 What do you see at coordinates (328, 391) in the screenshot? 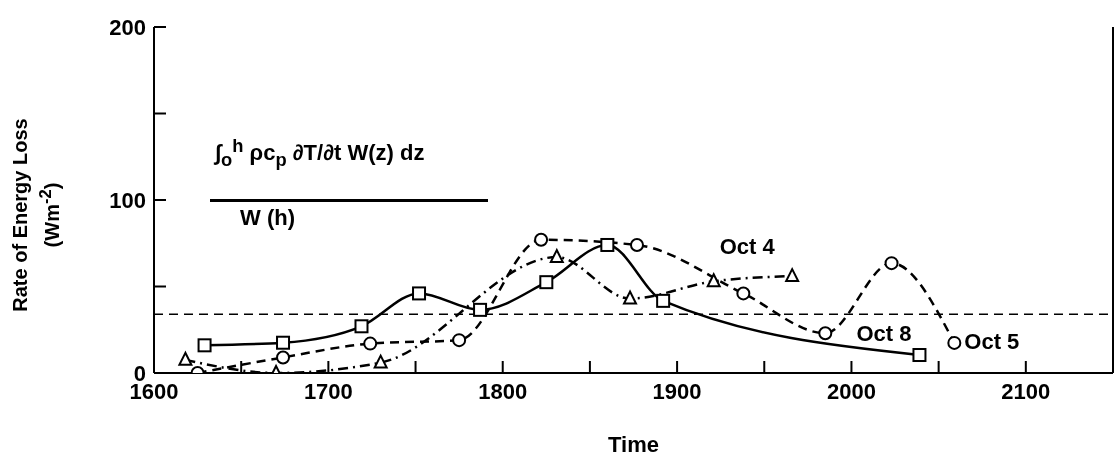
I see `x-tick-label: 1700` at bounding box center [328, 391].